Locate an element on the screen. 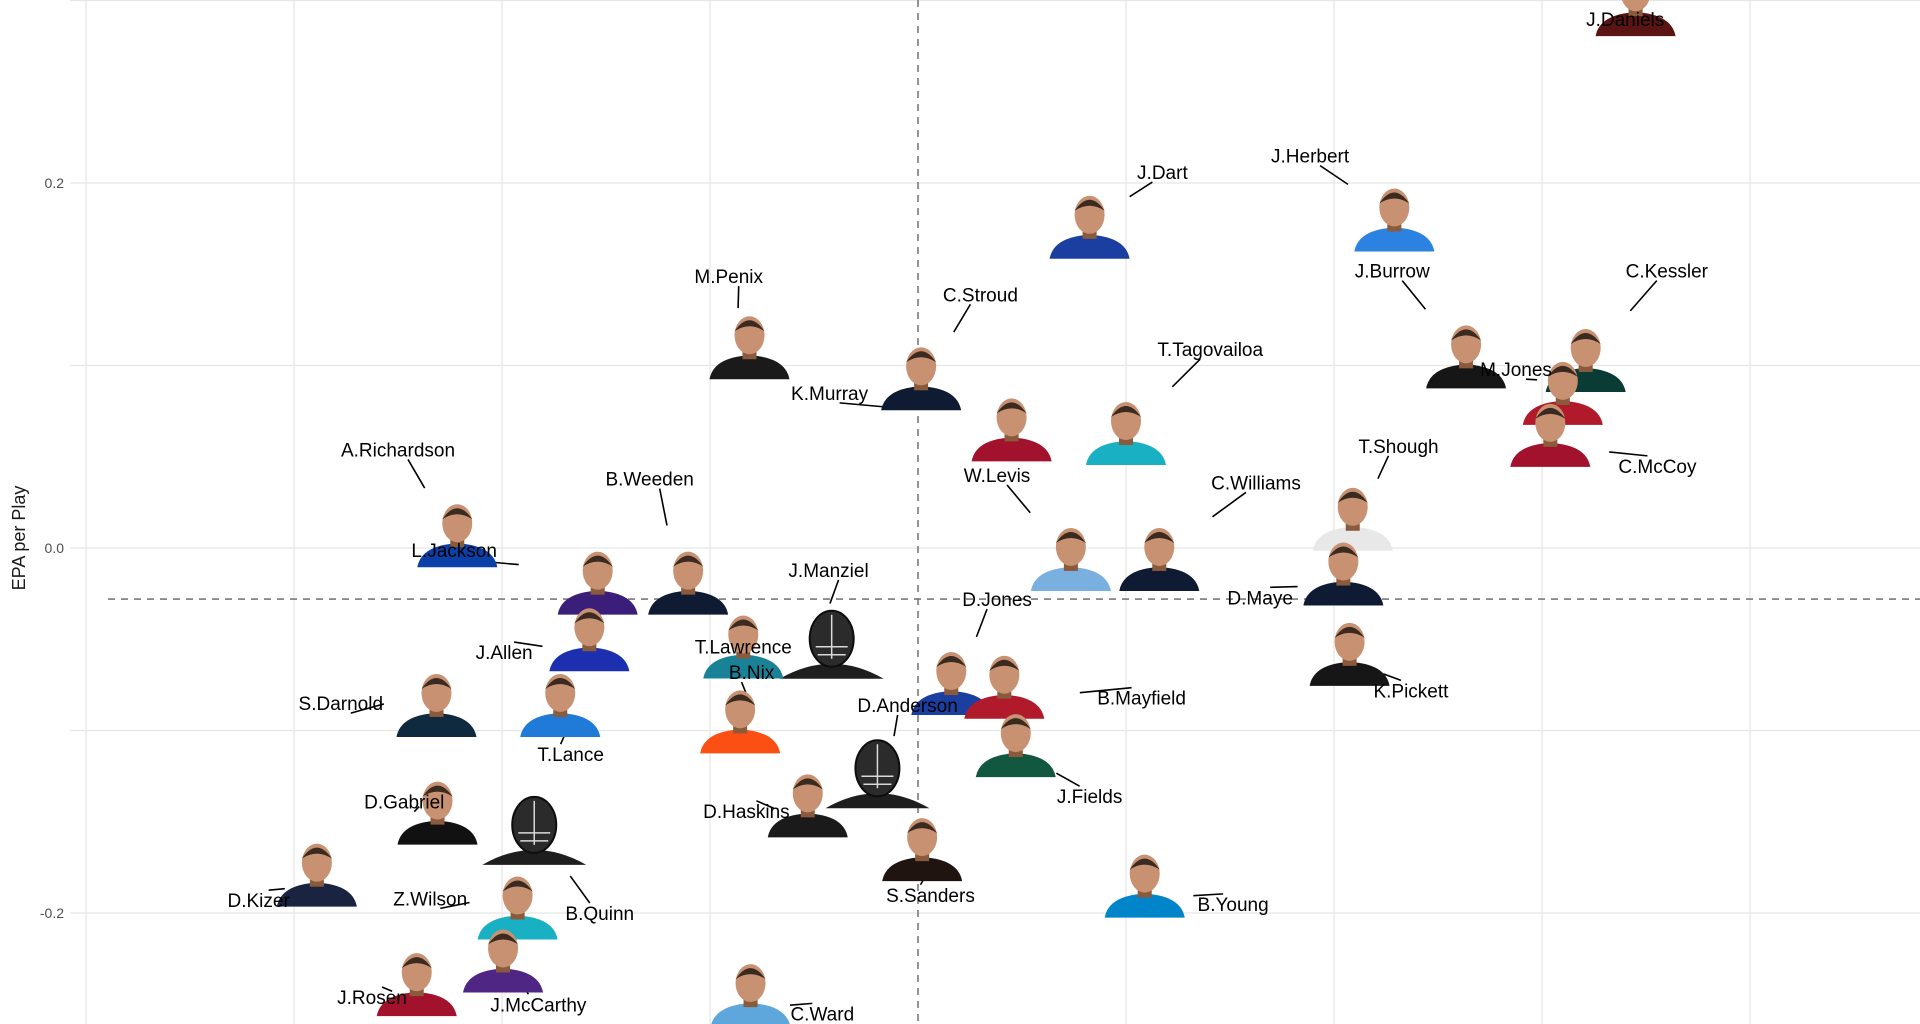 The height and width of the screenshot is (1024, 1920). player-label: J.McCarthy is located at coordinates (538, 1005).